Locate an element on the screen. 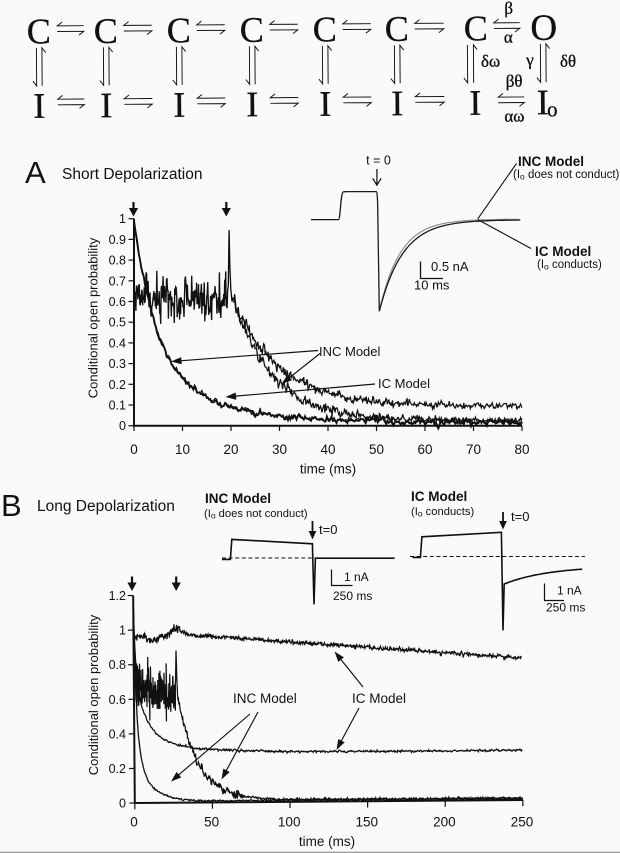 The height and width of the screenshot is (853, 620). svg-text: 150 is located at coordinates (367, 821).